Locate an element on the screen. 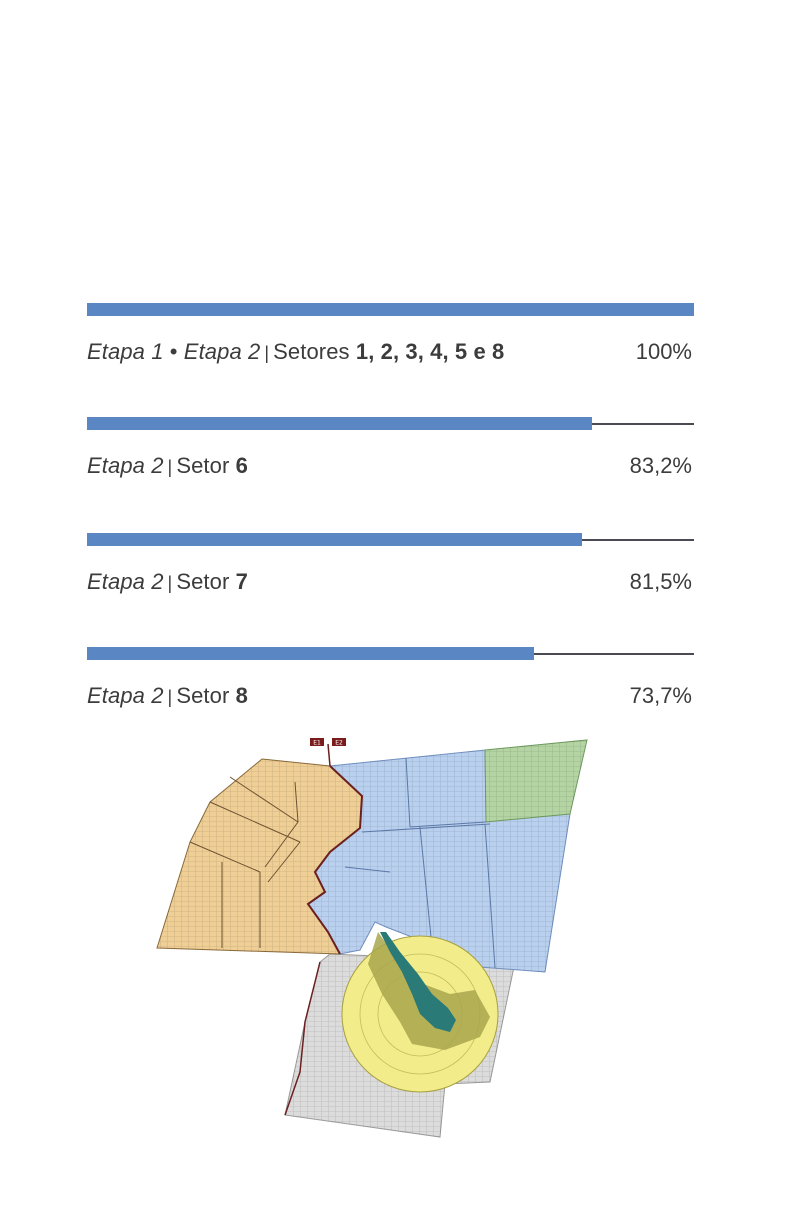 The height and width of the screenshot is (1208, 800). progress-row-4: Etapa 2 | Setor 8 73,7% is located at coordinates (390, 682).